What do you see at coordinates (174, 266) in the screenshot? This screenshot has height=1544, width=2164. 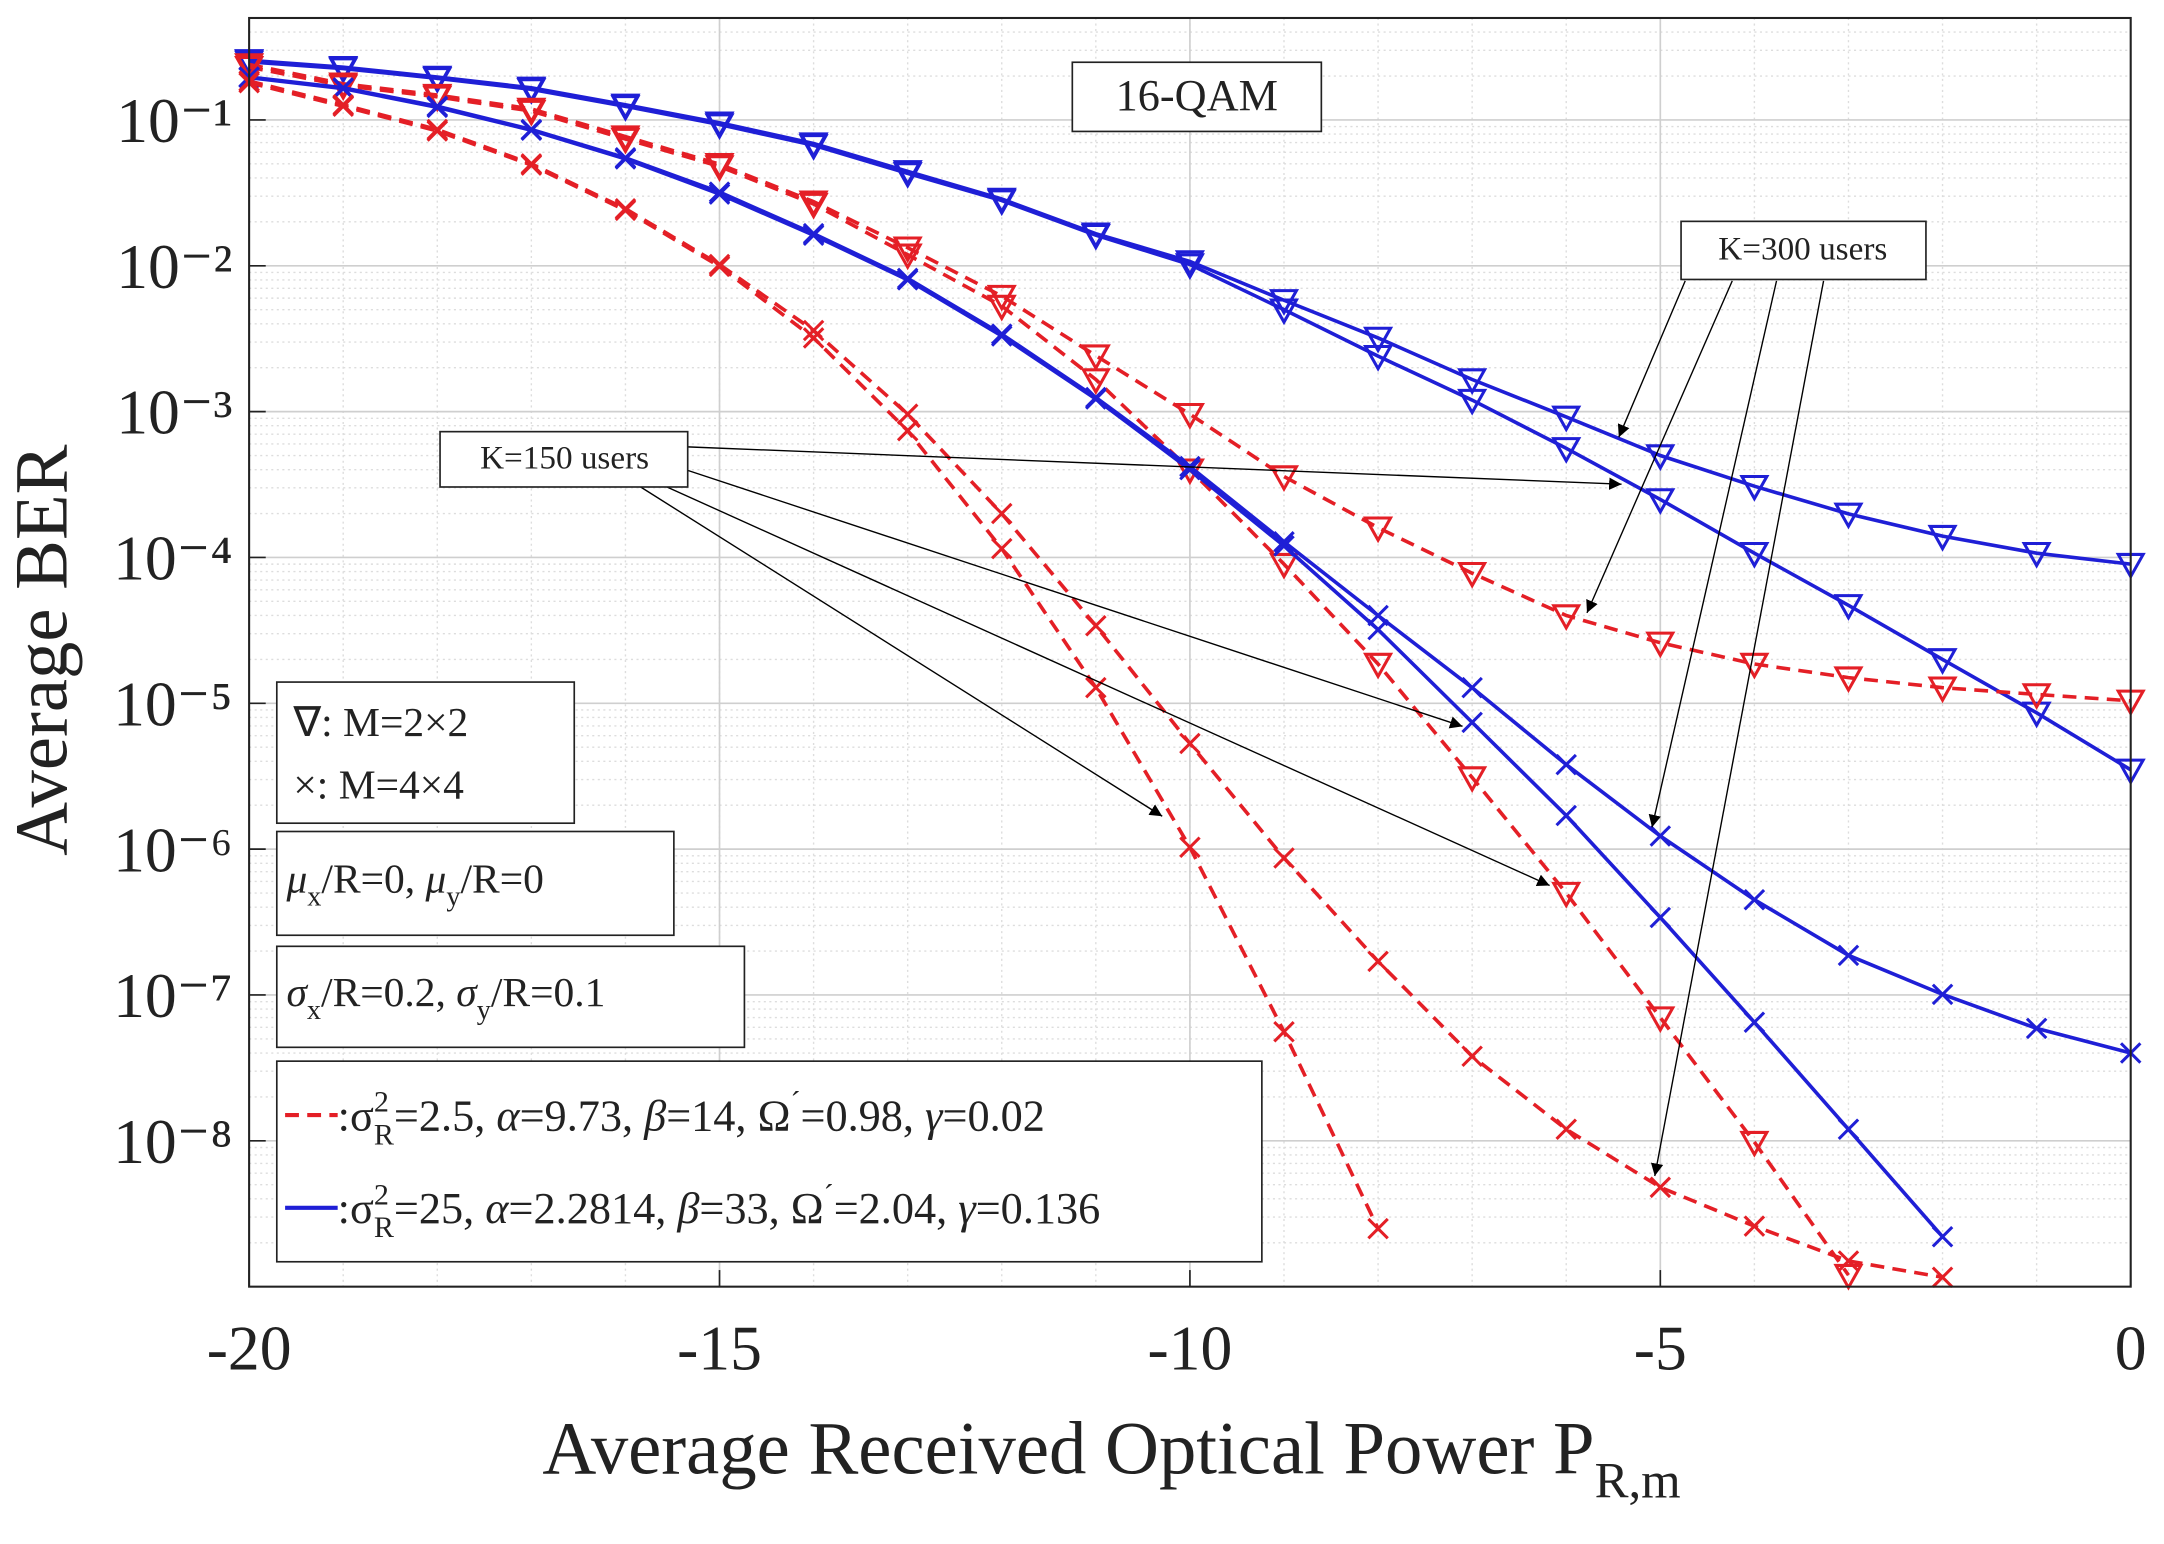 I see `y-tick-label: 10⁻²` at bounding box center [174, 266].